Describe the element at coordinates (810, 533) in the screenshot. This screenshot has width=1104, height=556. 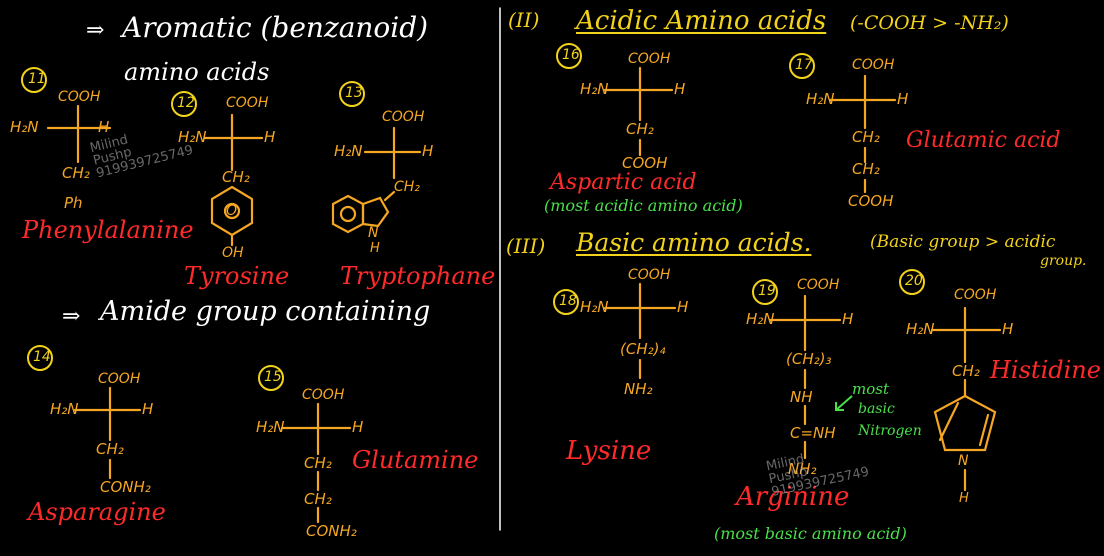
I see `arginine-note: (most basic amino acid)` at that location.